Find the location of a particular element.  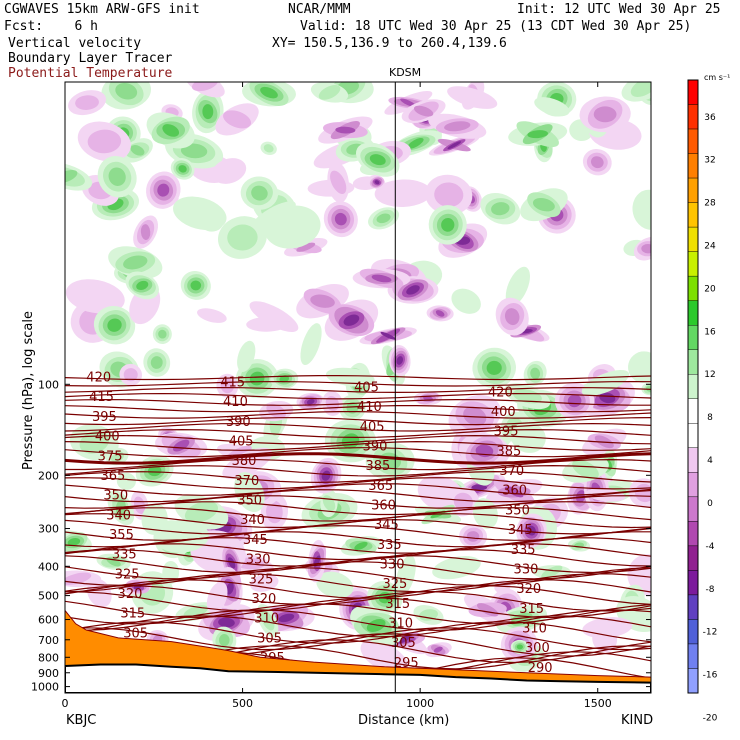

y-tick-label: 100 is located at coordinates (48, 384).